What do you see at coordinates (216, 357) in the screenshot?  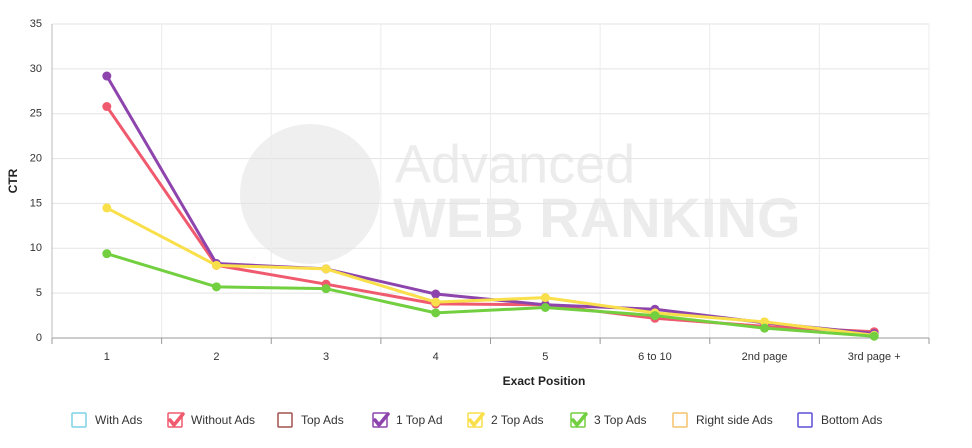 I see `x-tick-label: 2` at bounding box center [216, 357].